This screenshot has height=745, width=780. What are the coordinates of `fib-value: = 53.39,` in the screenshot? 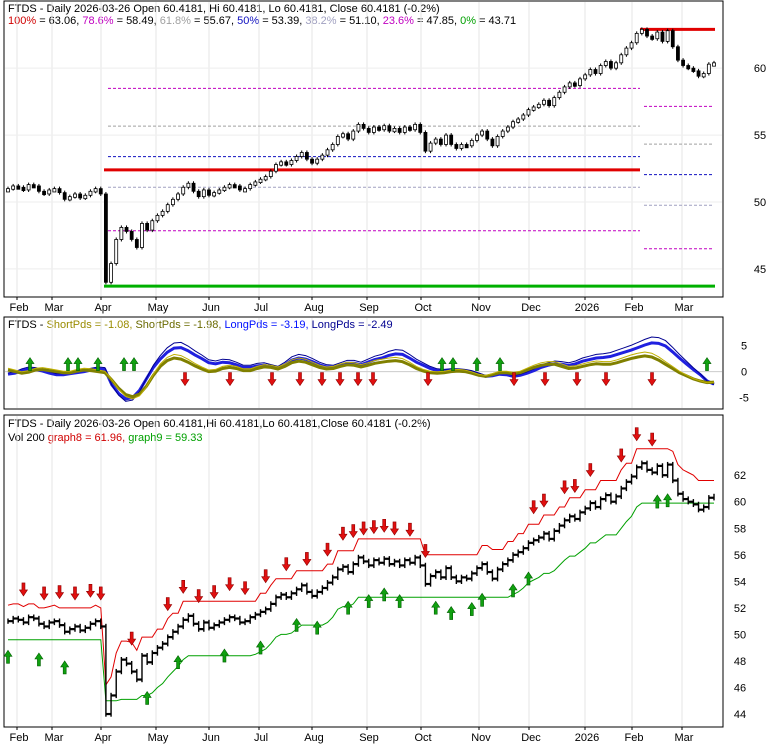 It's located at (282, 21).